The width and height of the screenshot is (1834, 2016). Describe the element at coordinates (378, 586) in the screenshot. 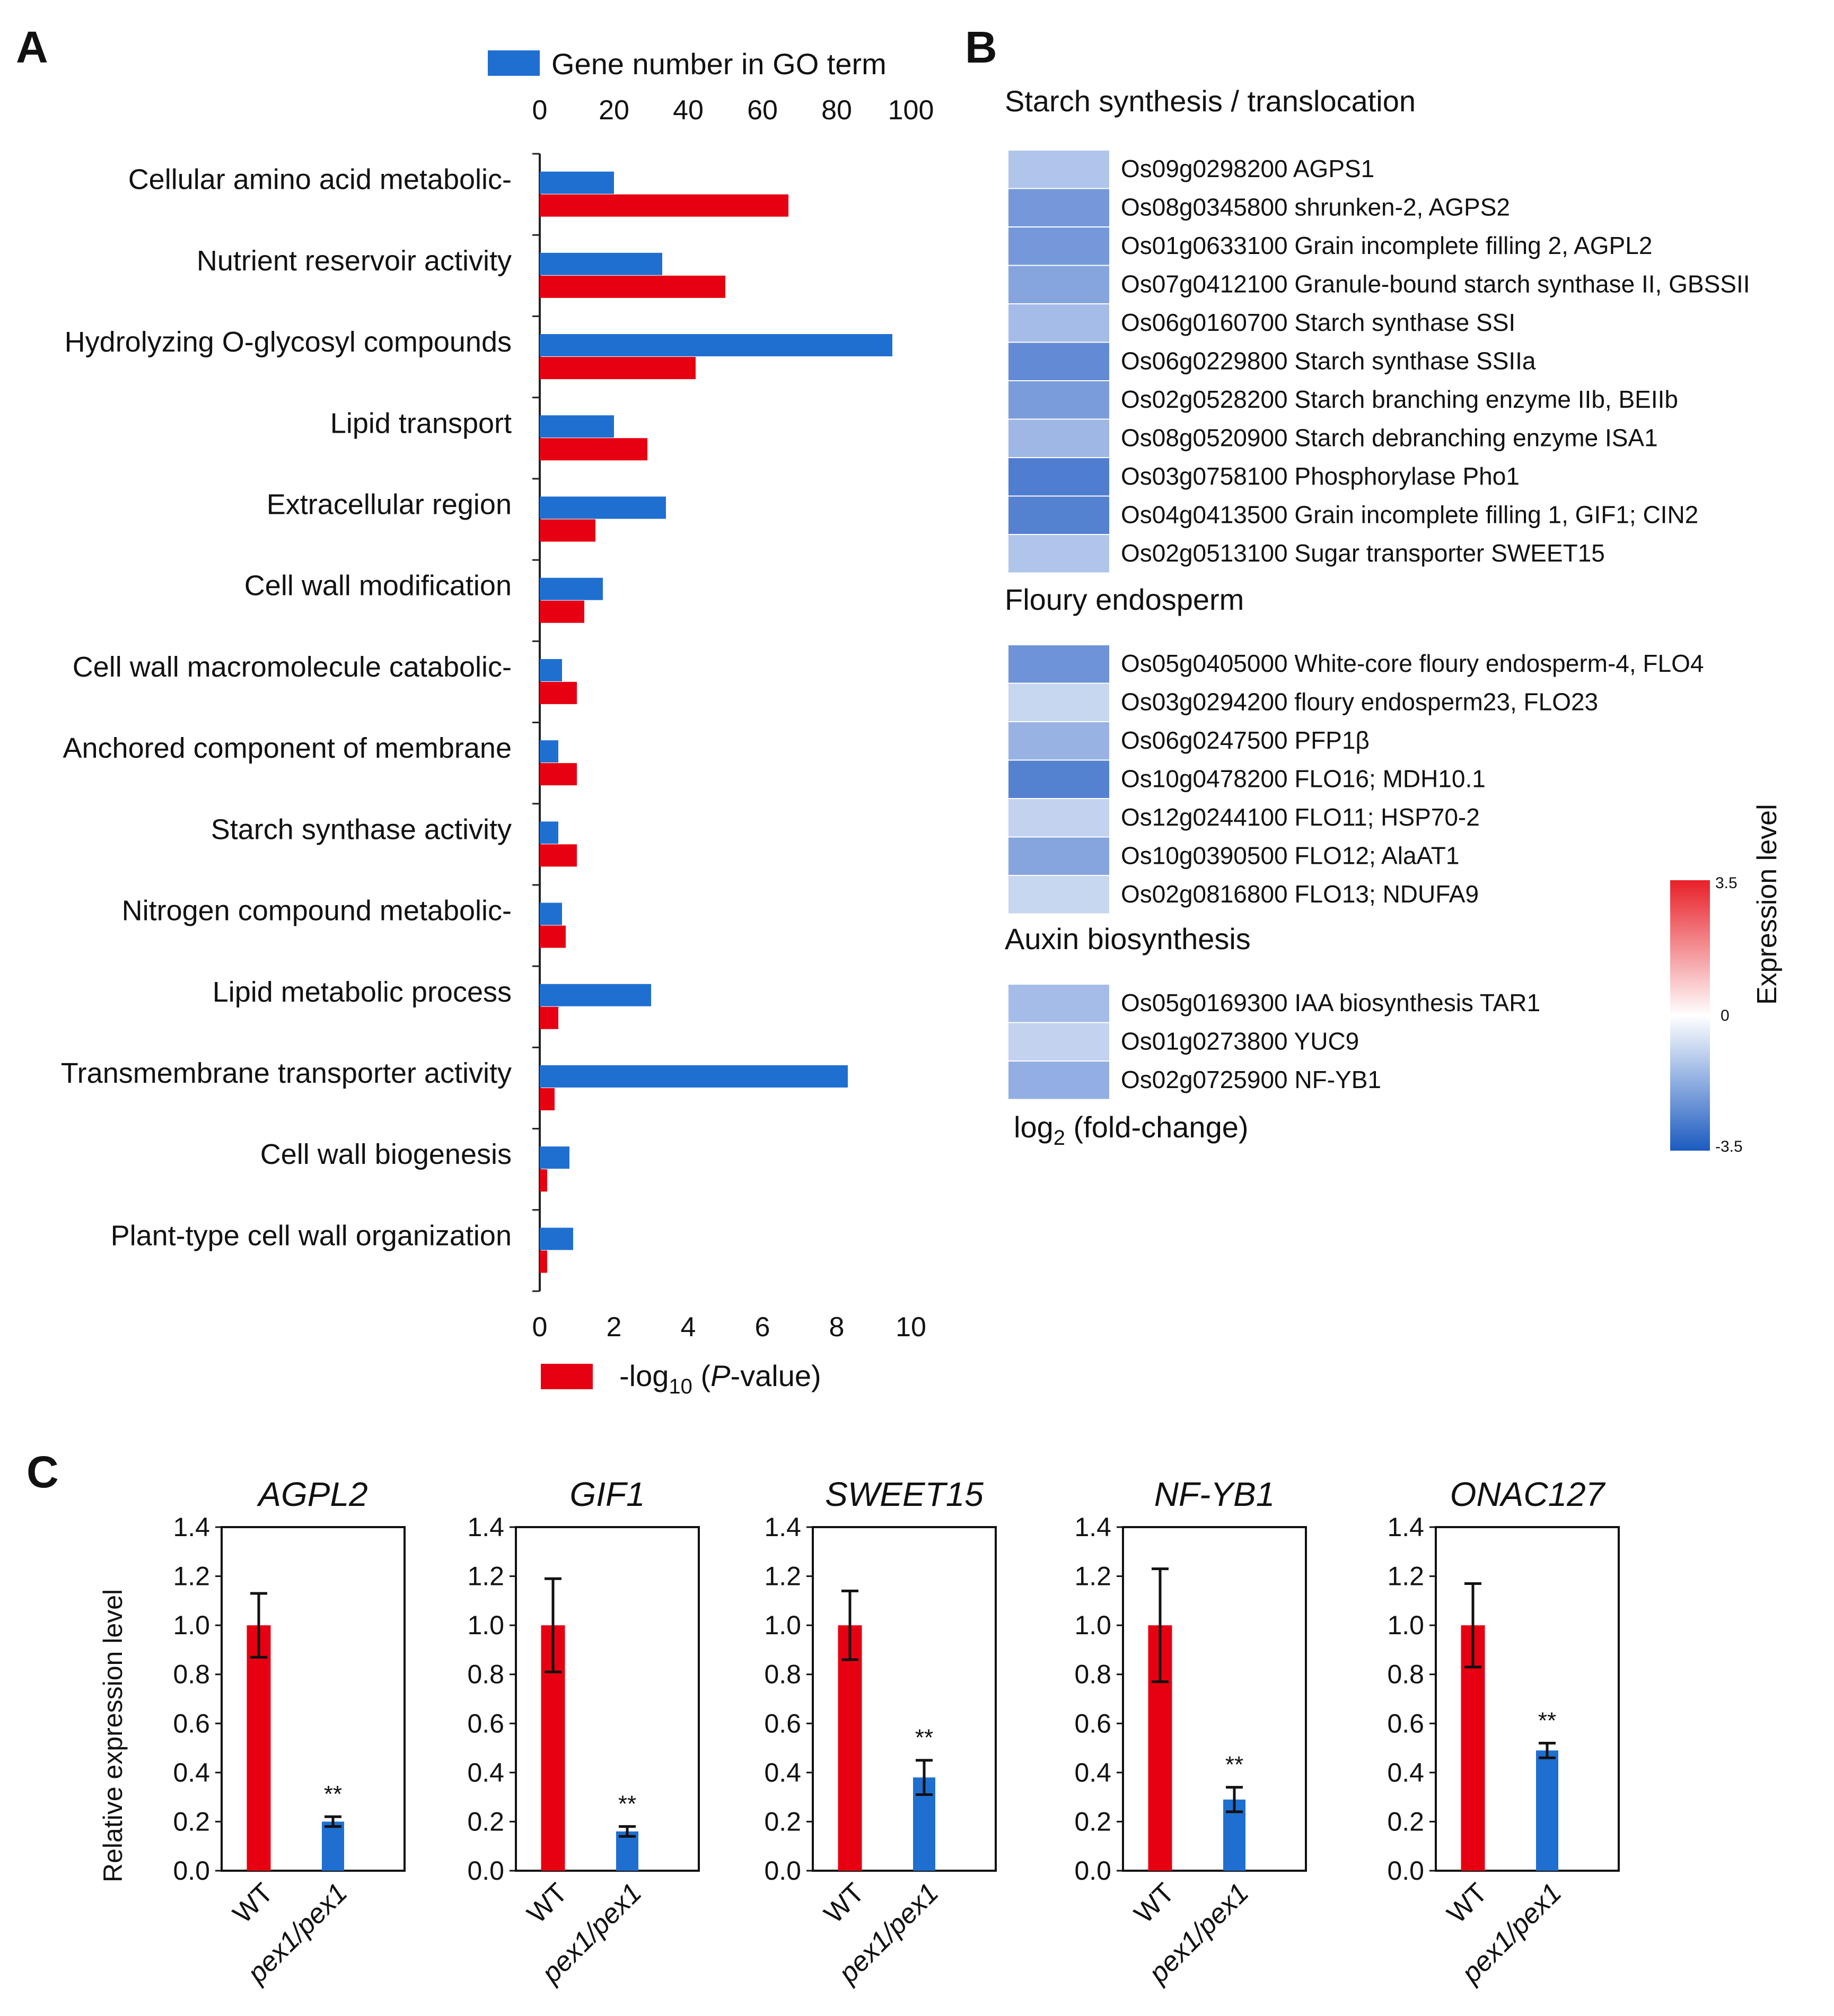

I see `go-term-label: Cell wall modification` at that location.